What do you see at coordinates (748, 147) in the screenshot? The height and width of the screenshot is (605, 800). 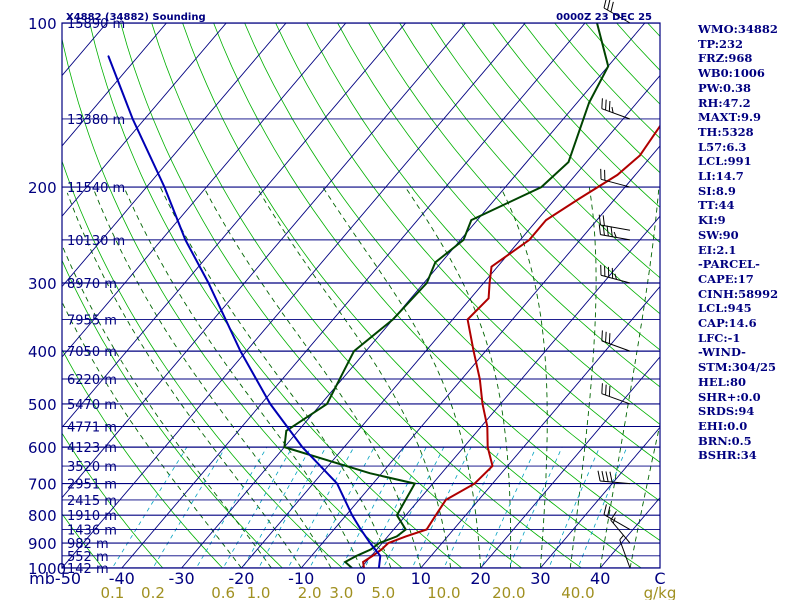 I see `index-l57: L57:6.3` at bounding box center [748, 147].